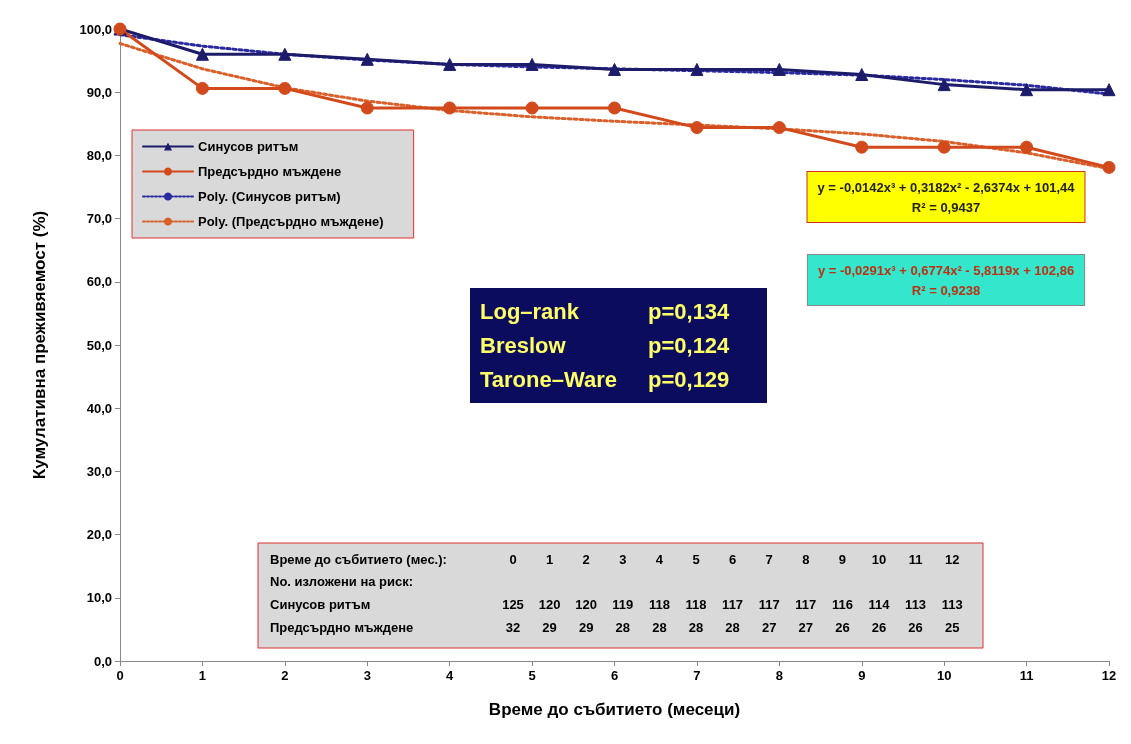 The height and width of the screenshot is (744, 1131). What do you see at coordinates (270, 171) in the screenshot?
I see `legend-label: Предсърдно мъждене` at bounding box center [270, 171].